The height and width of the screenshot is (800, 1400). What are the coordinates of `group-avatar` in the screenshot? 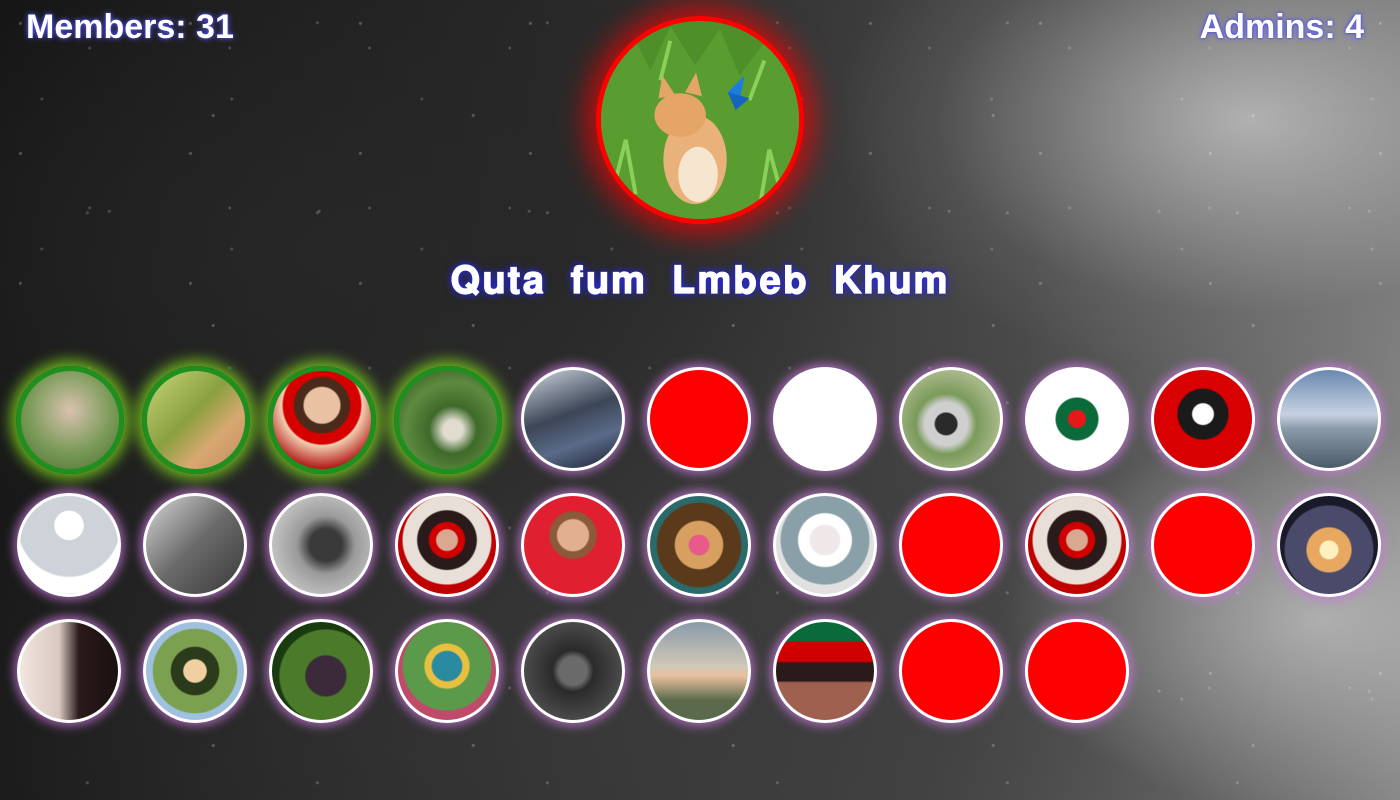 It's located at (700, 120).